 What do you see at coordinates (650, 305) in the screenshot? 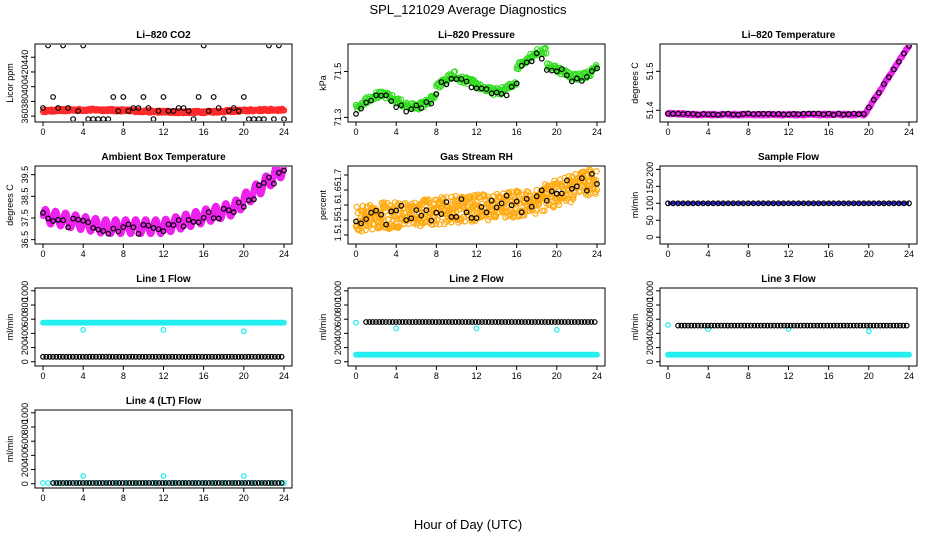
I see `y-tick-label: 800` at bounding box center [650, 305].